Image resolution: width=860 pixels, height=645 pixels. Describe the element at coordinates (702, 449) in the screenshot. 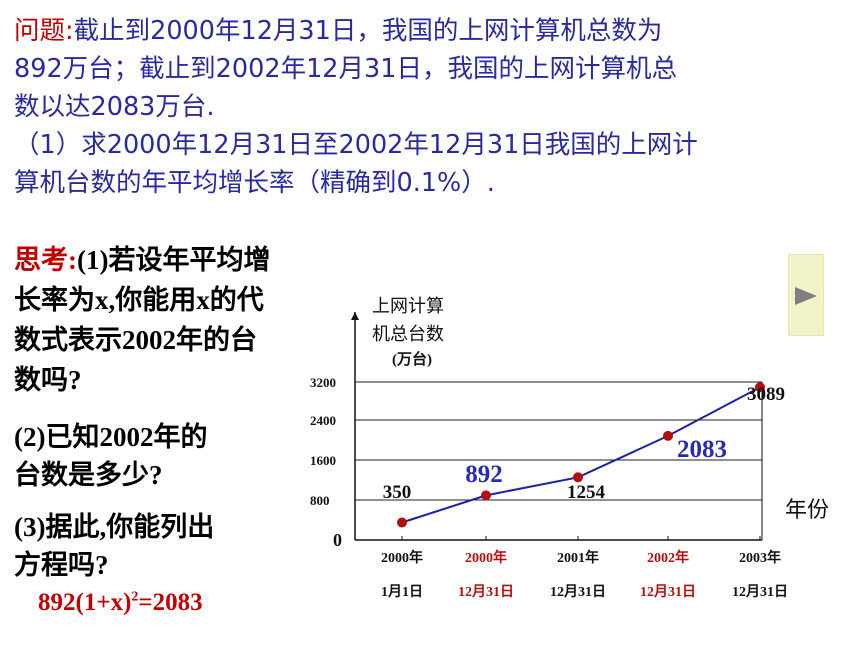

I see `data-label-3: 2083` at that location.